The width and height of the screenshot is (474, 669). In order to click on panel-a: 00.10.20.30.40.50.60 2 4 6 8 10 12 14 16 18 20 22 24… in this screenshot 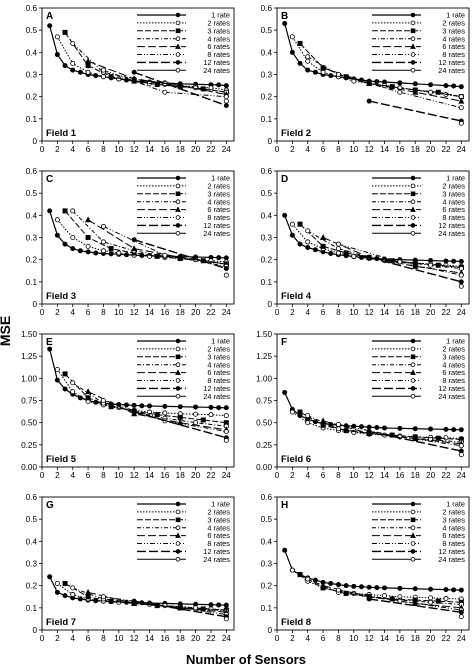, I will do `click(130, 79)`.